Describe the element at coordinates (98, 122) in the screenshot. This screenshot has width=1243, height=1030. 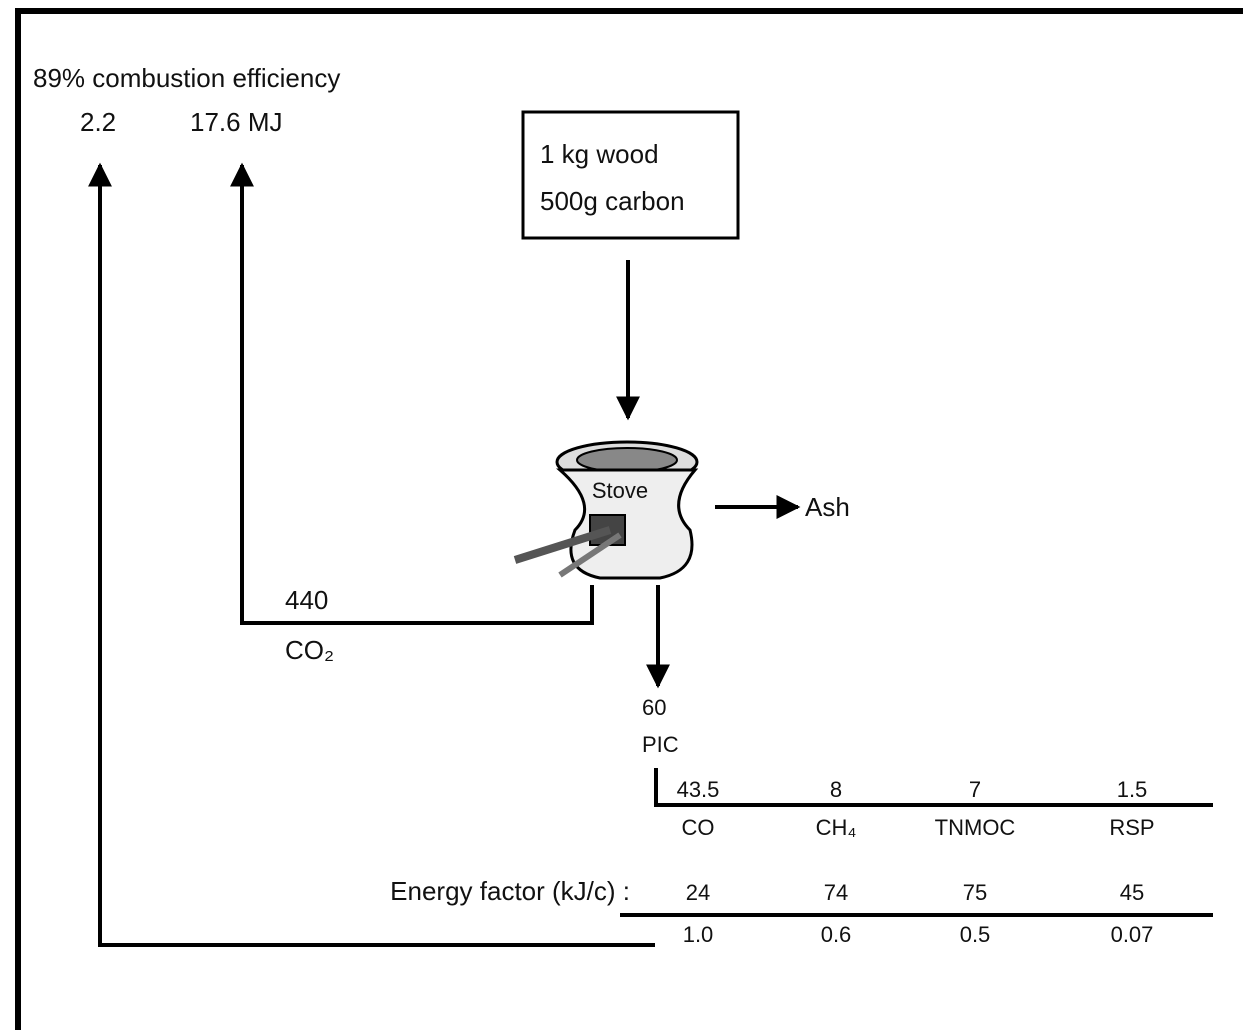
I see `energy-ratio: 2.2` at that location.